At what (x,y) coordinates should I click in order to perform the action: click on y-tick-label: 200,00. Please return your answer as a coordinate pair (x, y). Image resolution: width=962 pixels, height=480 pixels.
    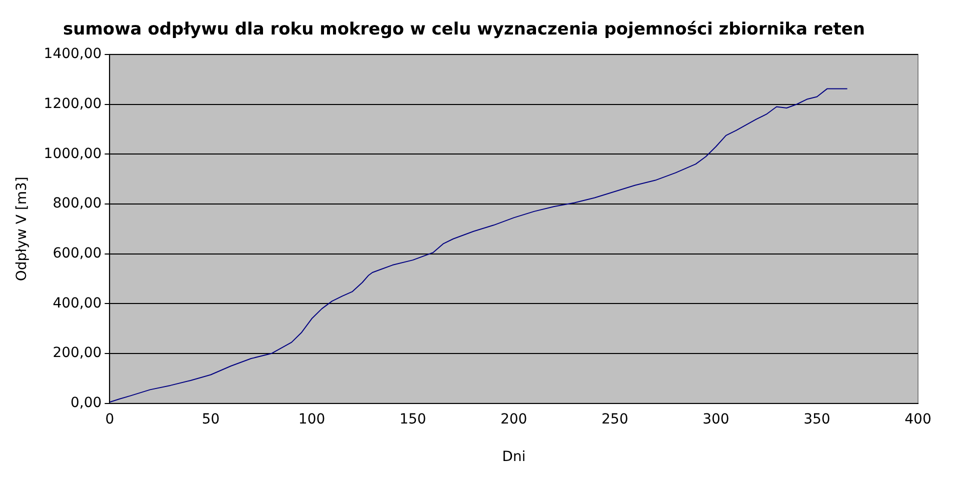
    Looking at the image, I should click on (77, 353).